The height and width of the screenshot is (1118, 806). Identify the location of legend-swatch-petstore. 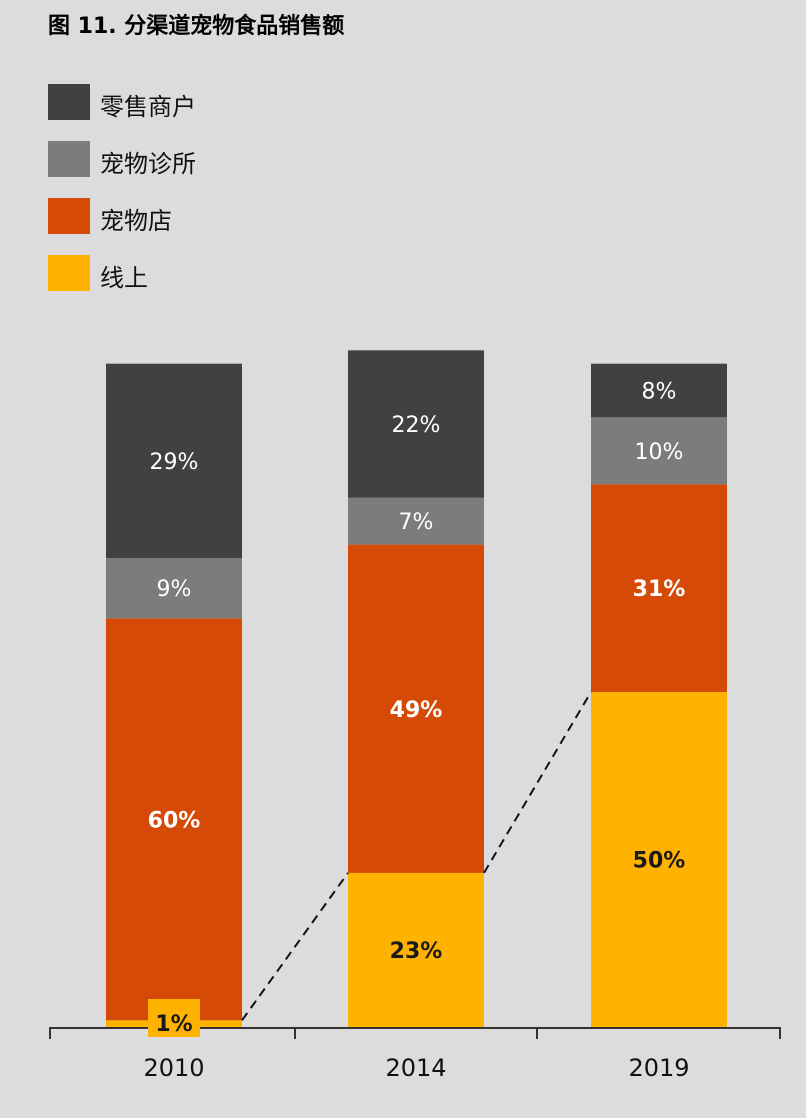
(69, 216).